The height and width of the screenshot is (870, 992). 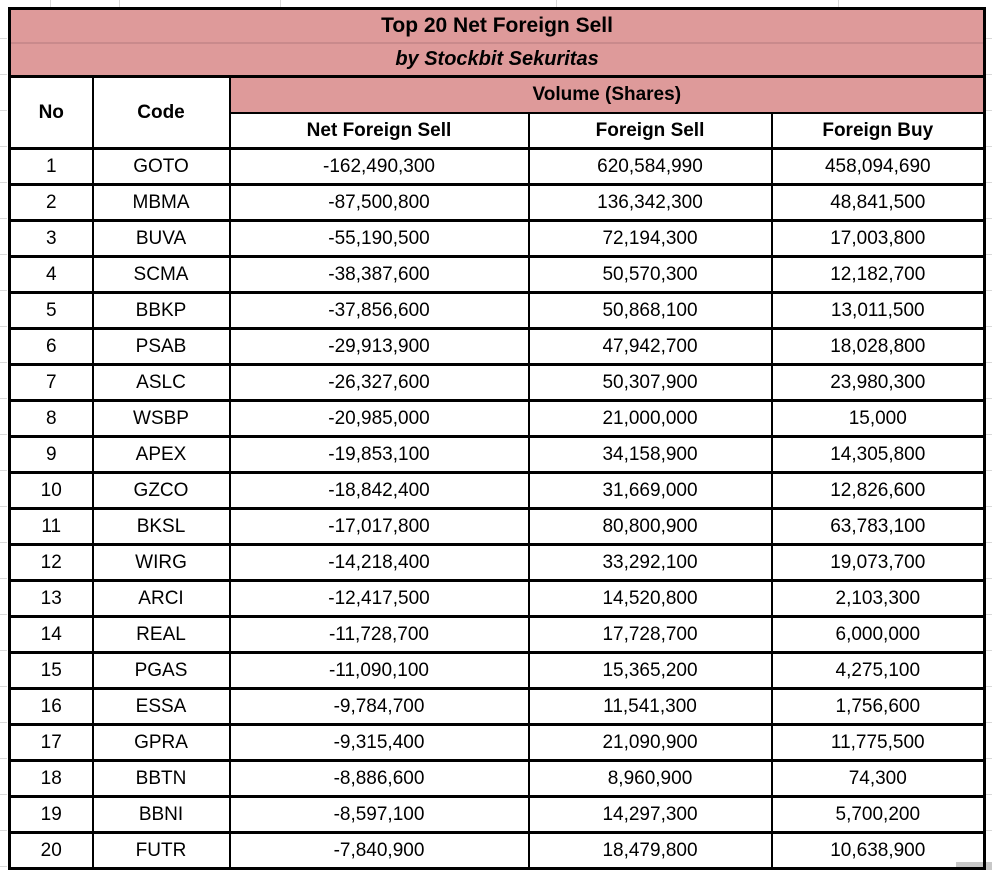 What do you see at coordinates (650, 382) in the screenshot?
I see `cell-foreign-sell: 50,307,900` at bounding box center [650, 382].